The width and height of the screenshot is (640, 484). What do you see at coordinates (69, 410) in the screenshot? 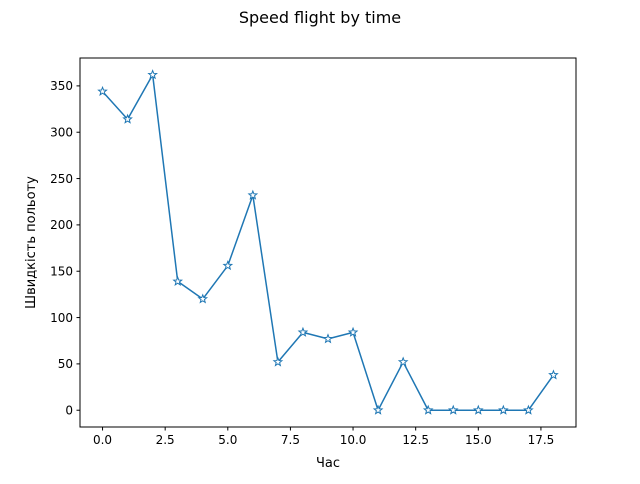
I see `y-tick-label: 0` at bounding box center [69, 410].